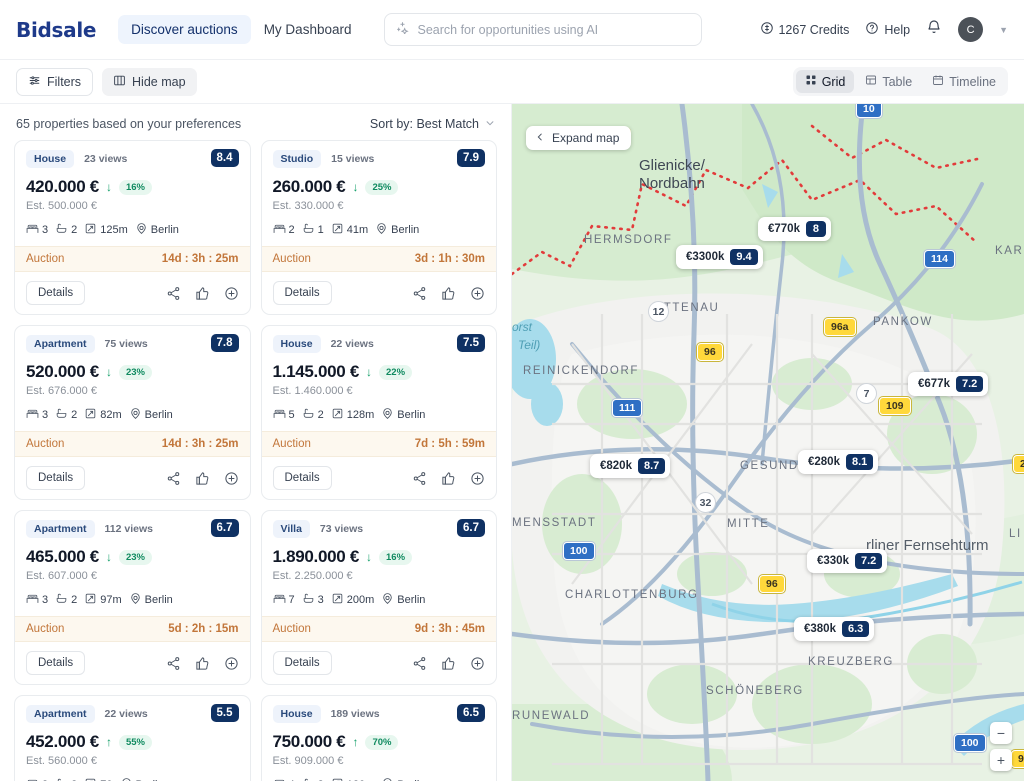 This screenshot has width=1024, height=781. I want to click on area-value: 70, so click(106, 780).